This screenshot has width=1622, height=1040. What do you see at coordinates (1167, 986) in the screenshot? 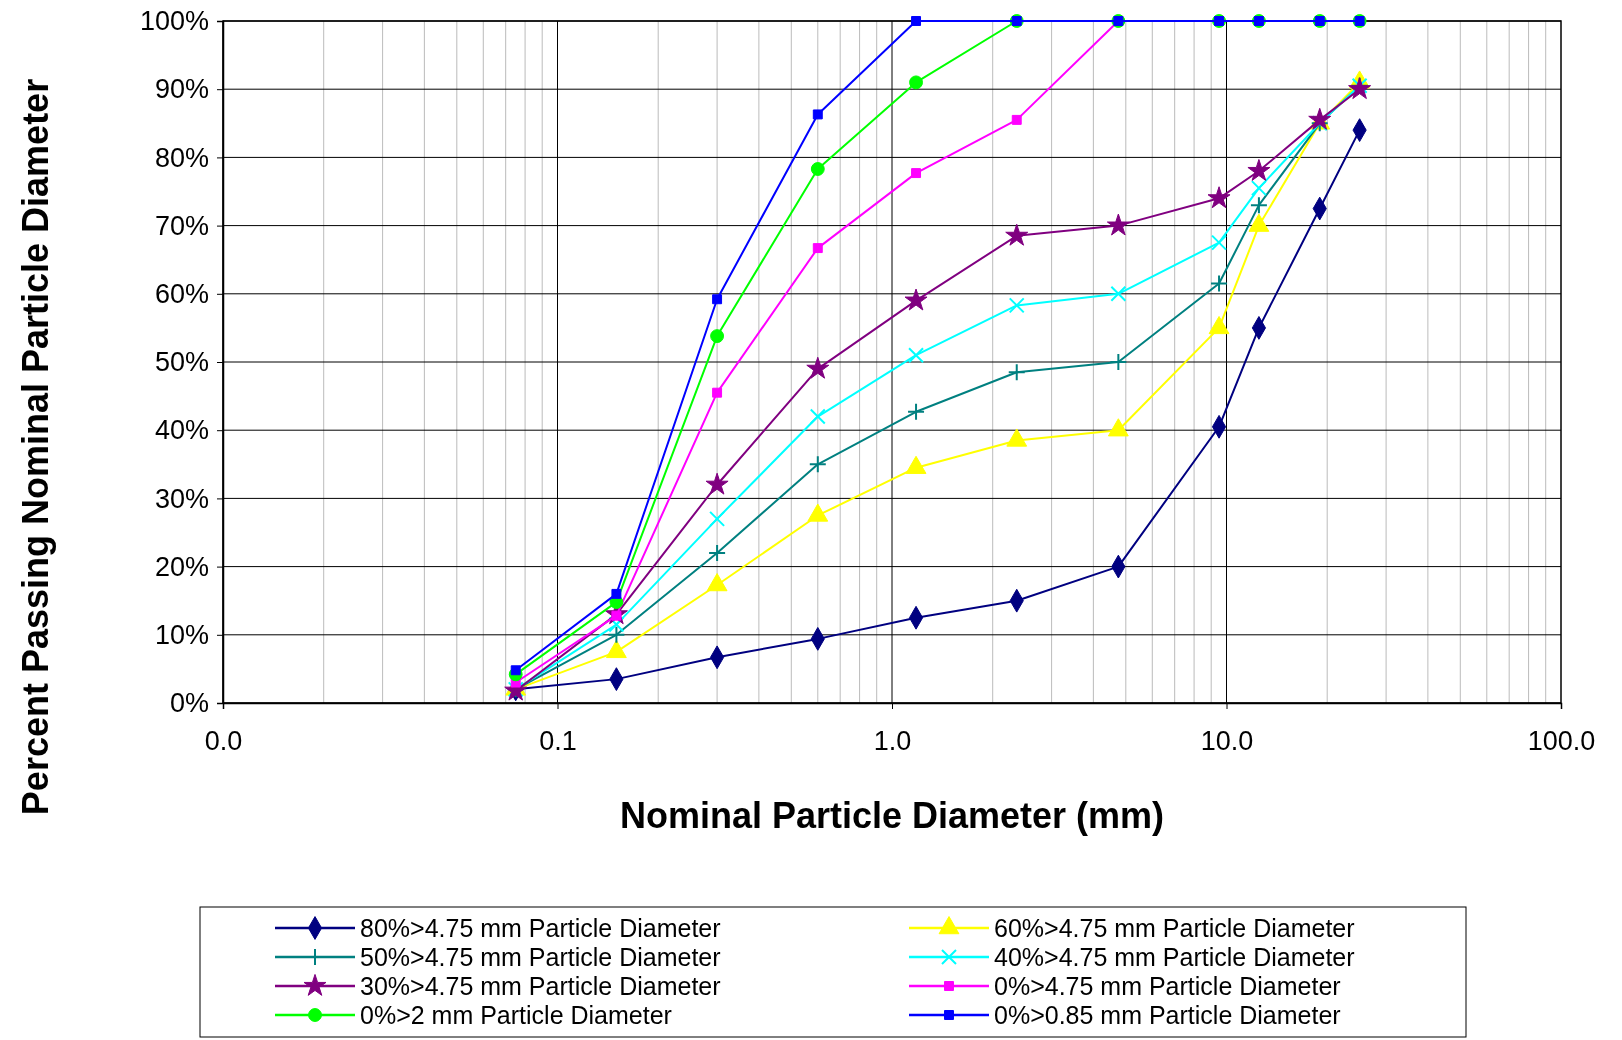
I see `legend-label: 0%>4.75 mm Particle Diameter` at bounding box center [1167, 986].